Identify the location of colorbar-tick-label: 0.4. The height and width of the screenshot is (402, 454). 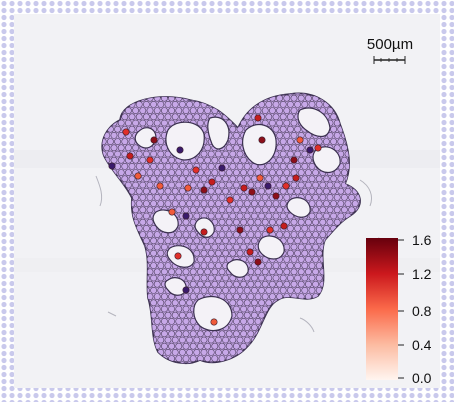
(422, 345).